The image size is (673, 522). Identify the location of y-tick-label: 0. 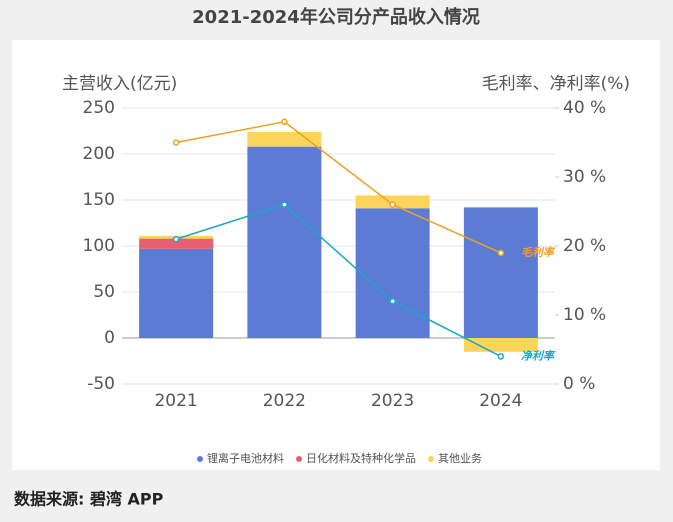
(109, 338).